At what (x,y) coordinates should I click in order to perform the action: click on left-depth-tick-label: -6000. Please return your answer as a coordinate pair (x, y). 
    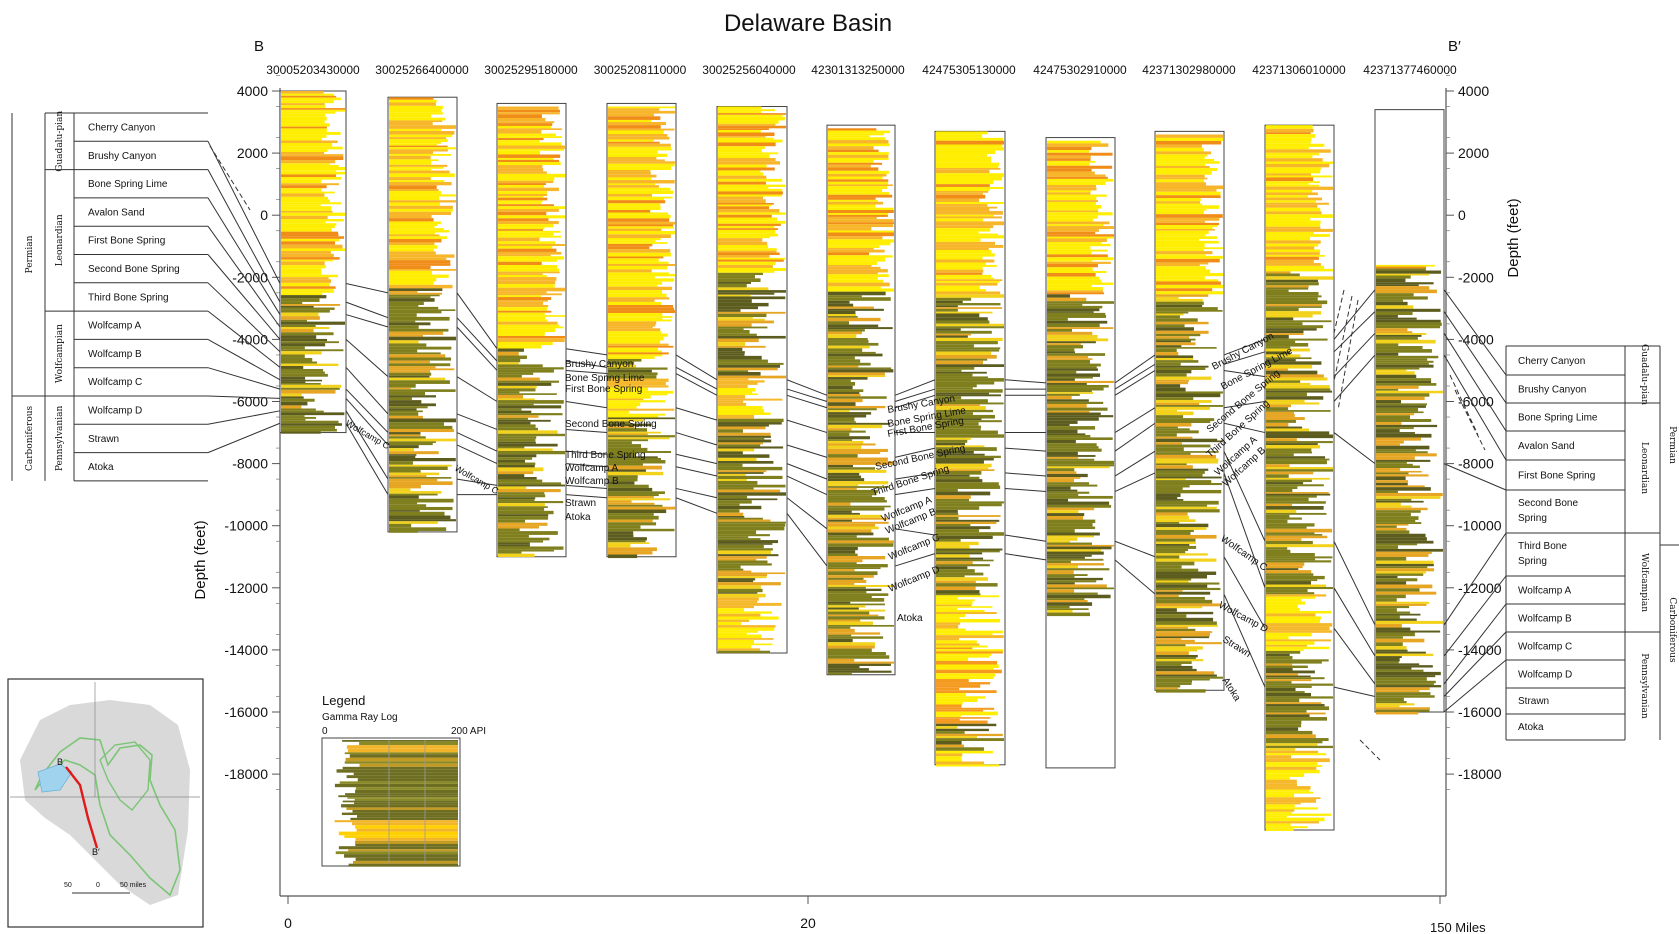
    Looking at the image, I should click on (250, 402).